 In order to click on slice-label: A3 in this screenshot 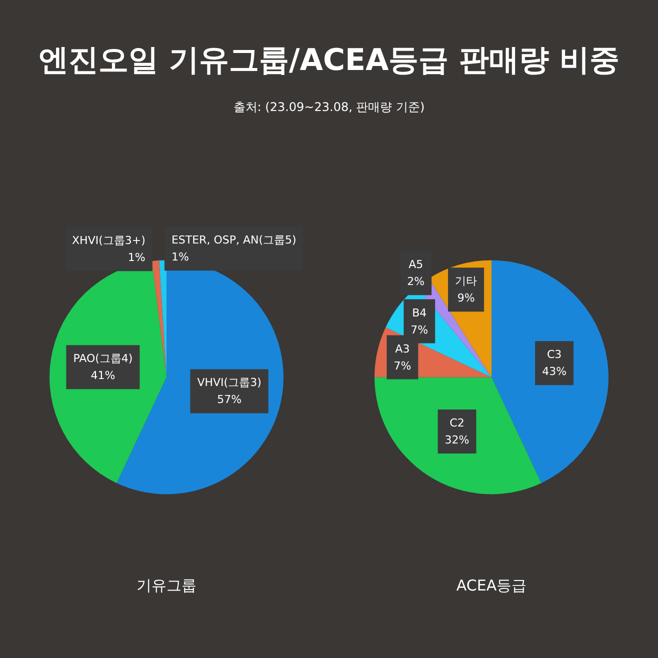, I will do `click(402, 349)`.